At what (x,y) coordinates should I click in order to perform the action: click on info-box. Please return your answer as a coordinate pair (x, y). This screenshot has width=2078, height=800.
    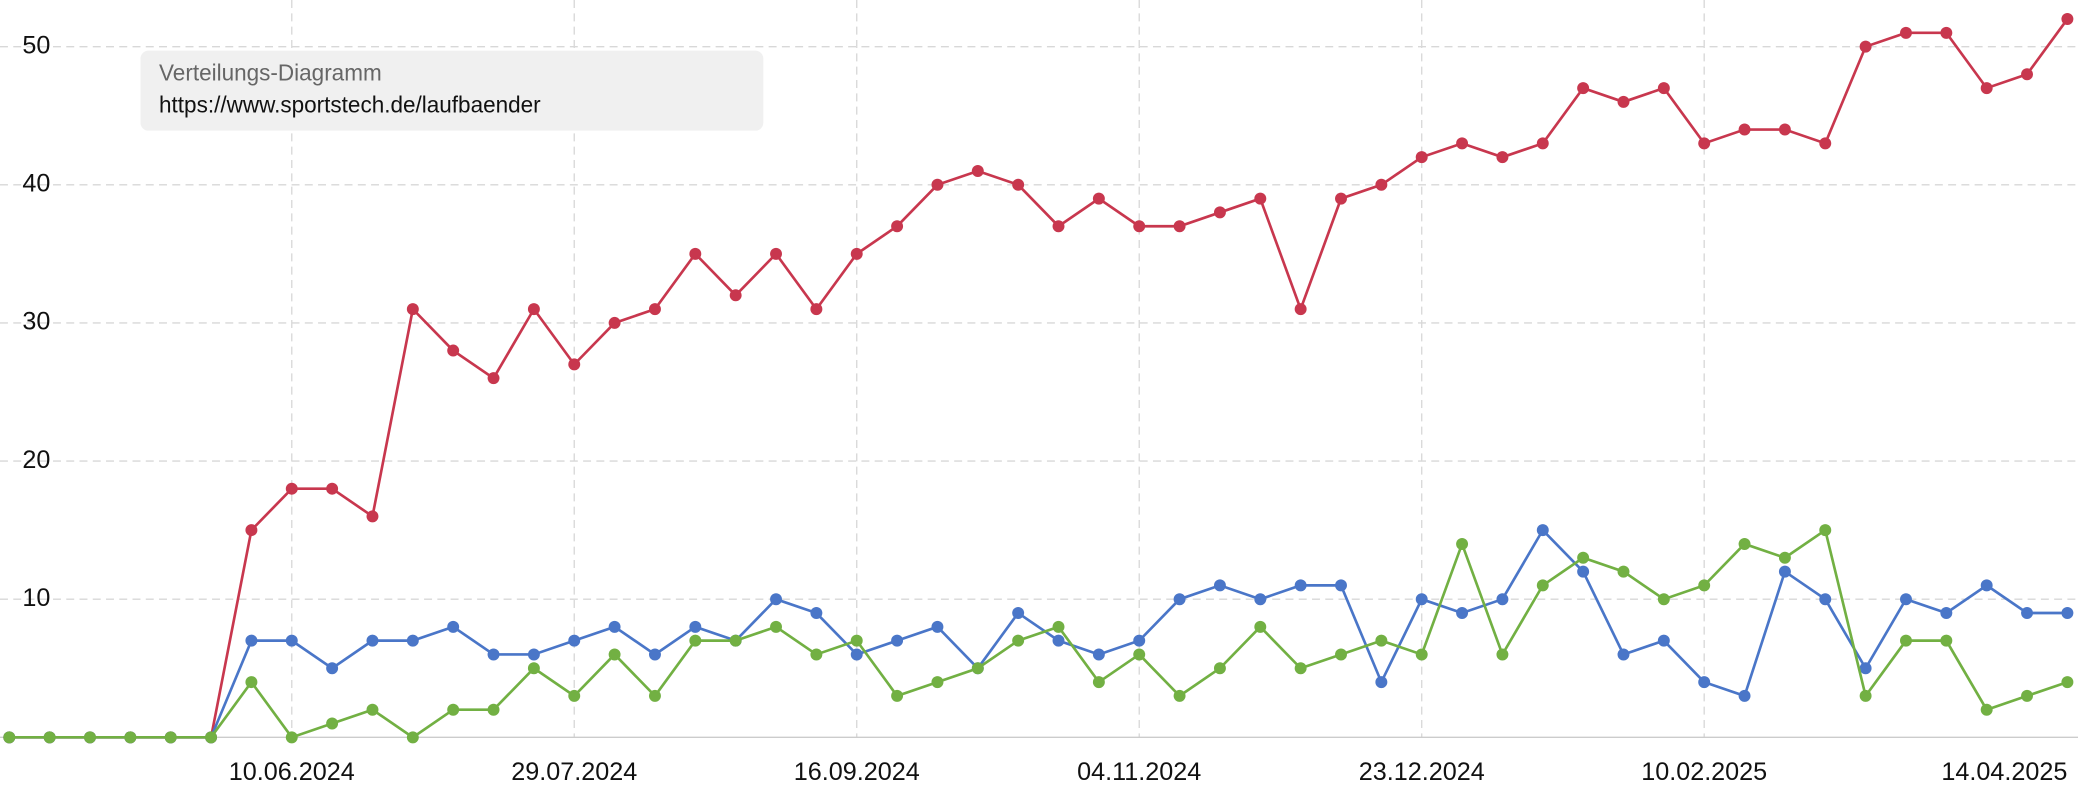
    Looking at the image, I should click on (452, 90).